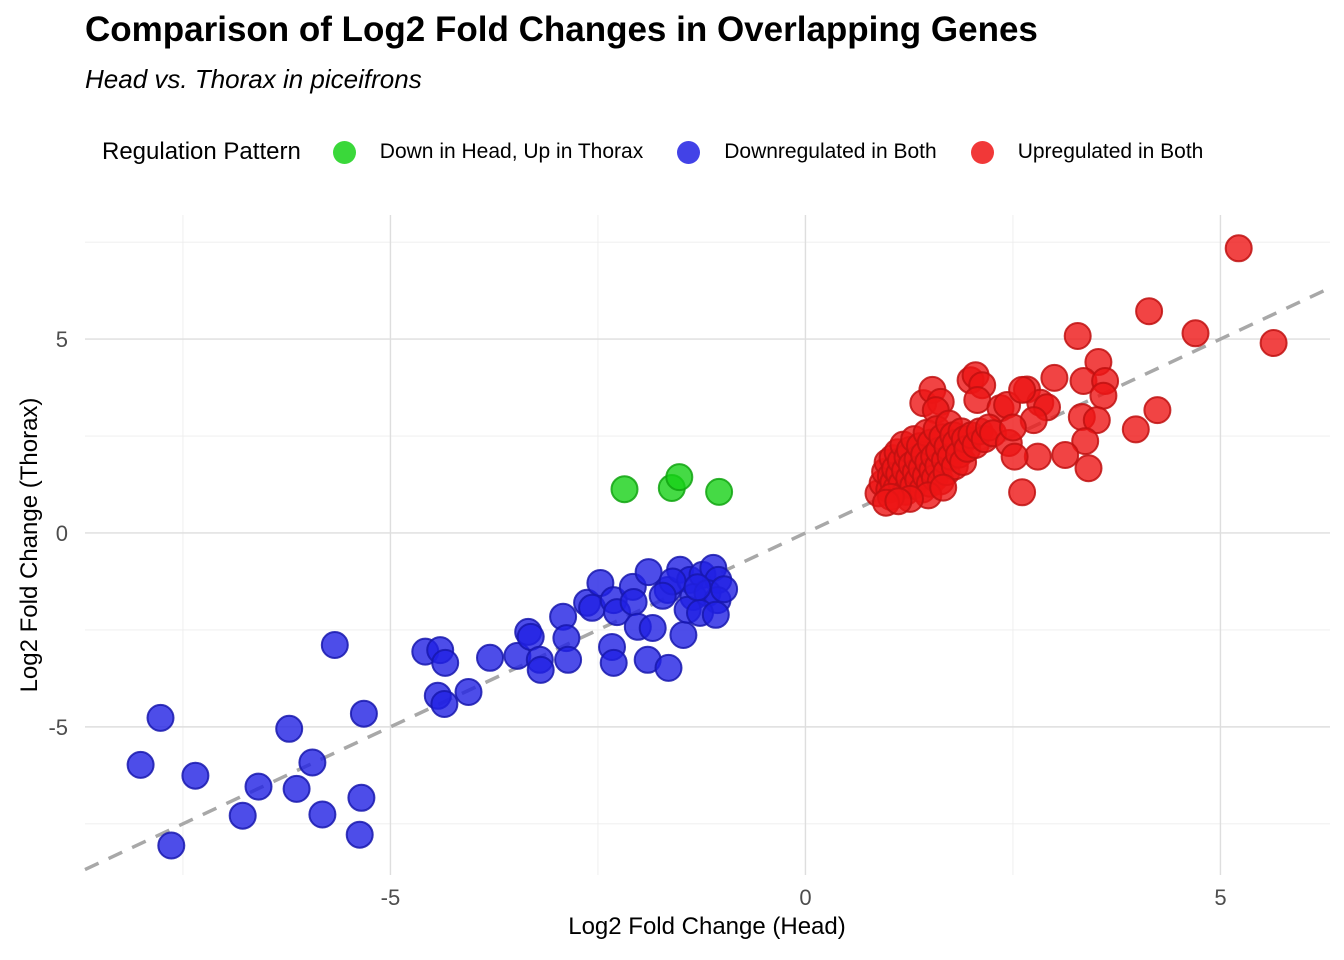 The image size is (1344, 960). I want to click on chart-subtitle: Head vs. Thorax in piceifrons, so click(253, 79).